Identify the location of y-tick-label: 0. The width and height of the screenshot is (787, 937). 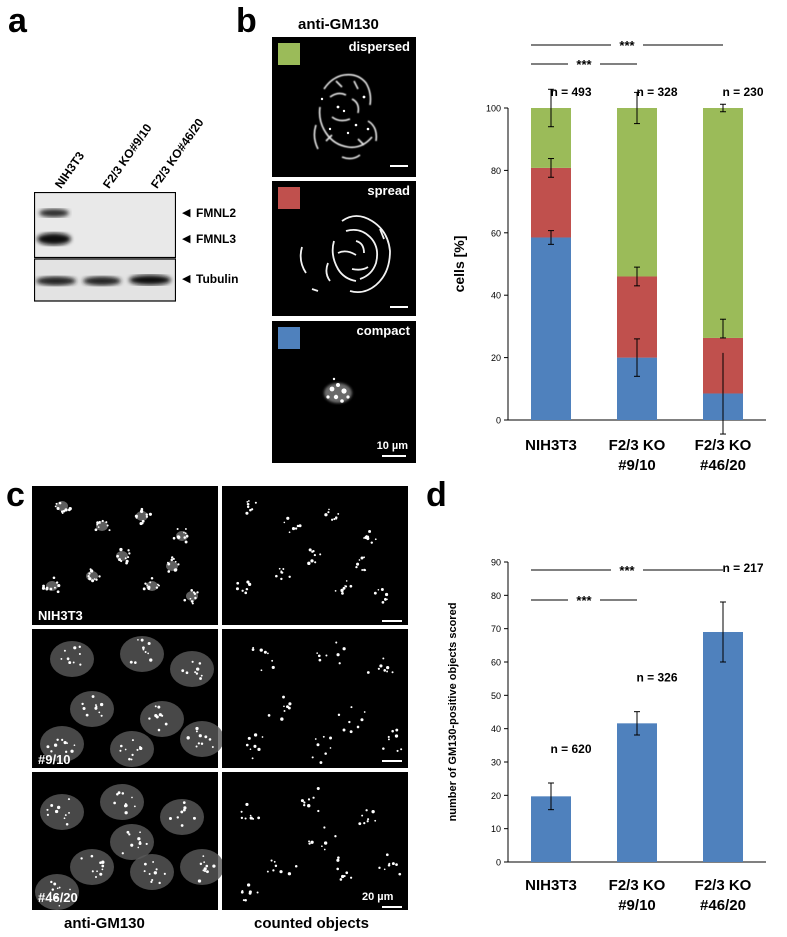
(498, 863).